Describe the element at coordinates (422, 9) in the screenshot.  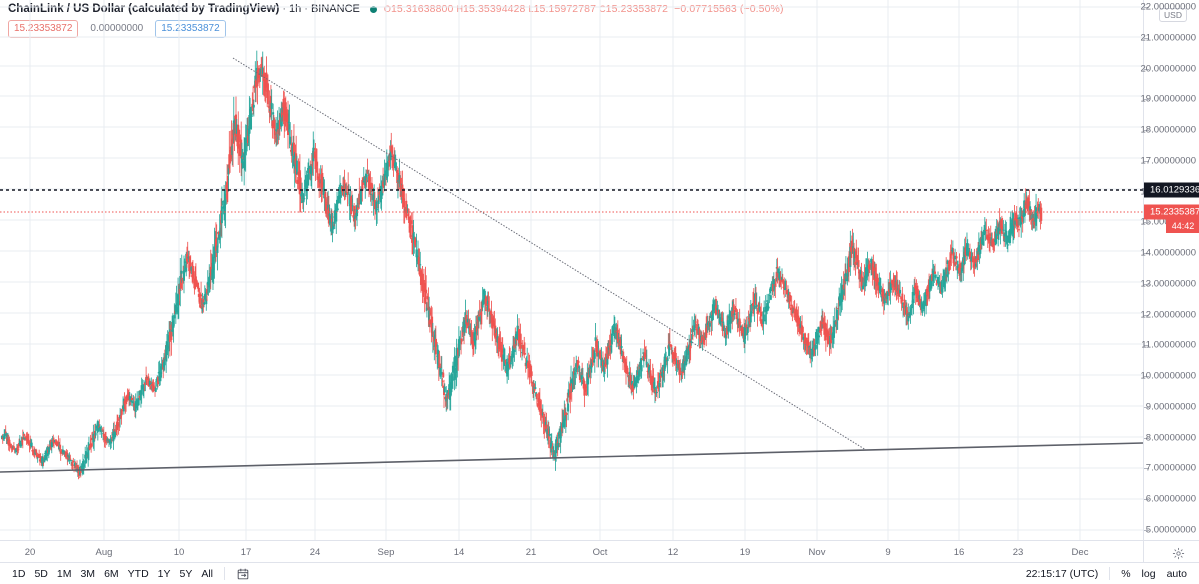
I see `ohlc-open-value: 15.31638800` at that location.